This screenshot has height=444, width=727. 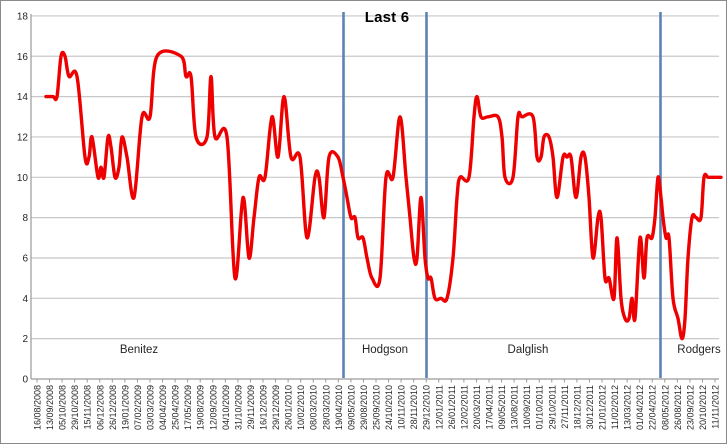 I want to click on y-tick-label: 12, so click(x=23, y=137).